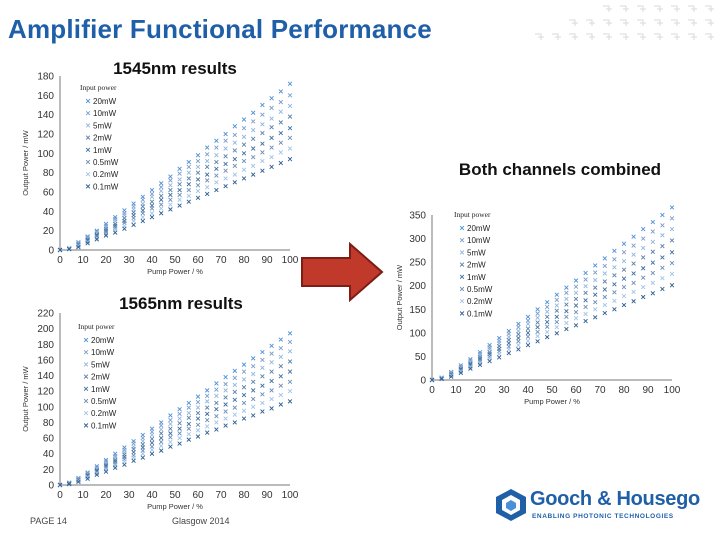 The image size is (720, 540). I want to click on y-tick-label: 120, so click(45, 135).